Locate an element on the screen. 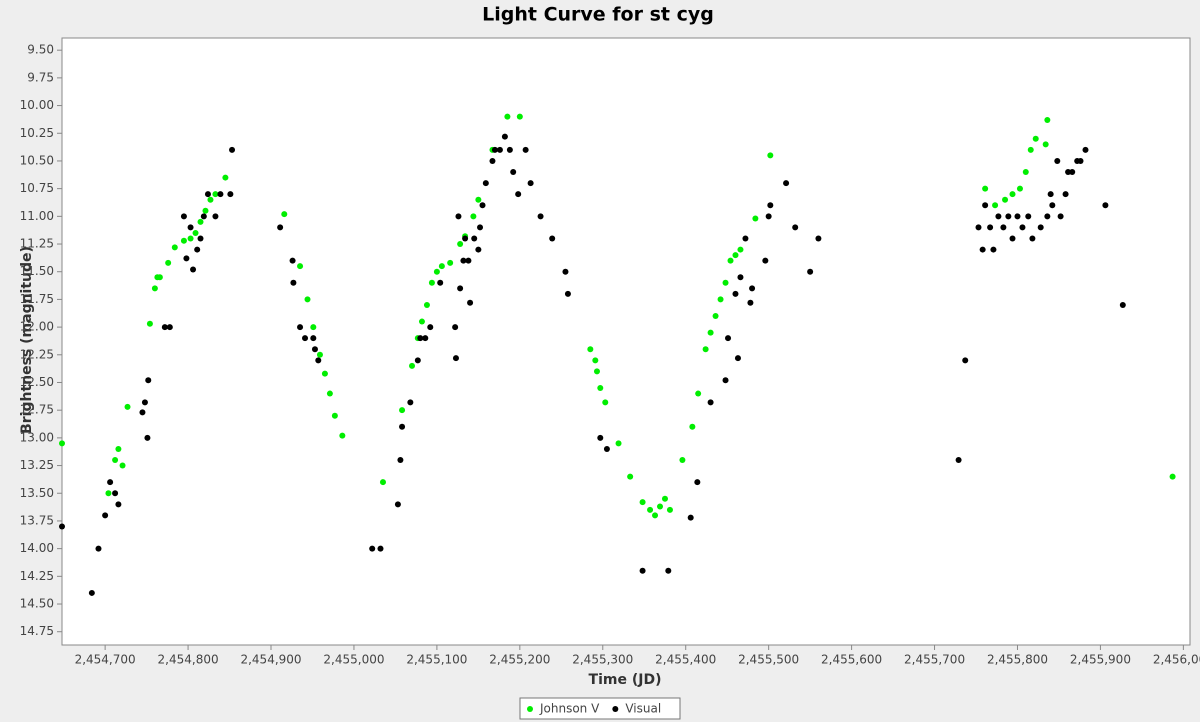 The image size is (1200, 722). x-tick-label: 2,455,600 is located at coordinates (851, 660).